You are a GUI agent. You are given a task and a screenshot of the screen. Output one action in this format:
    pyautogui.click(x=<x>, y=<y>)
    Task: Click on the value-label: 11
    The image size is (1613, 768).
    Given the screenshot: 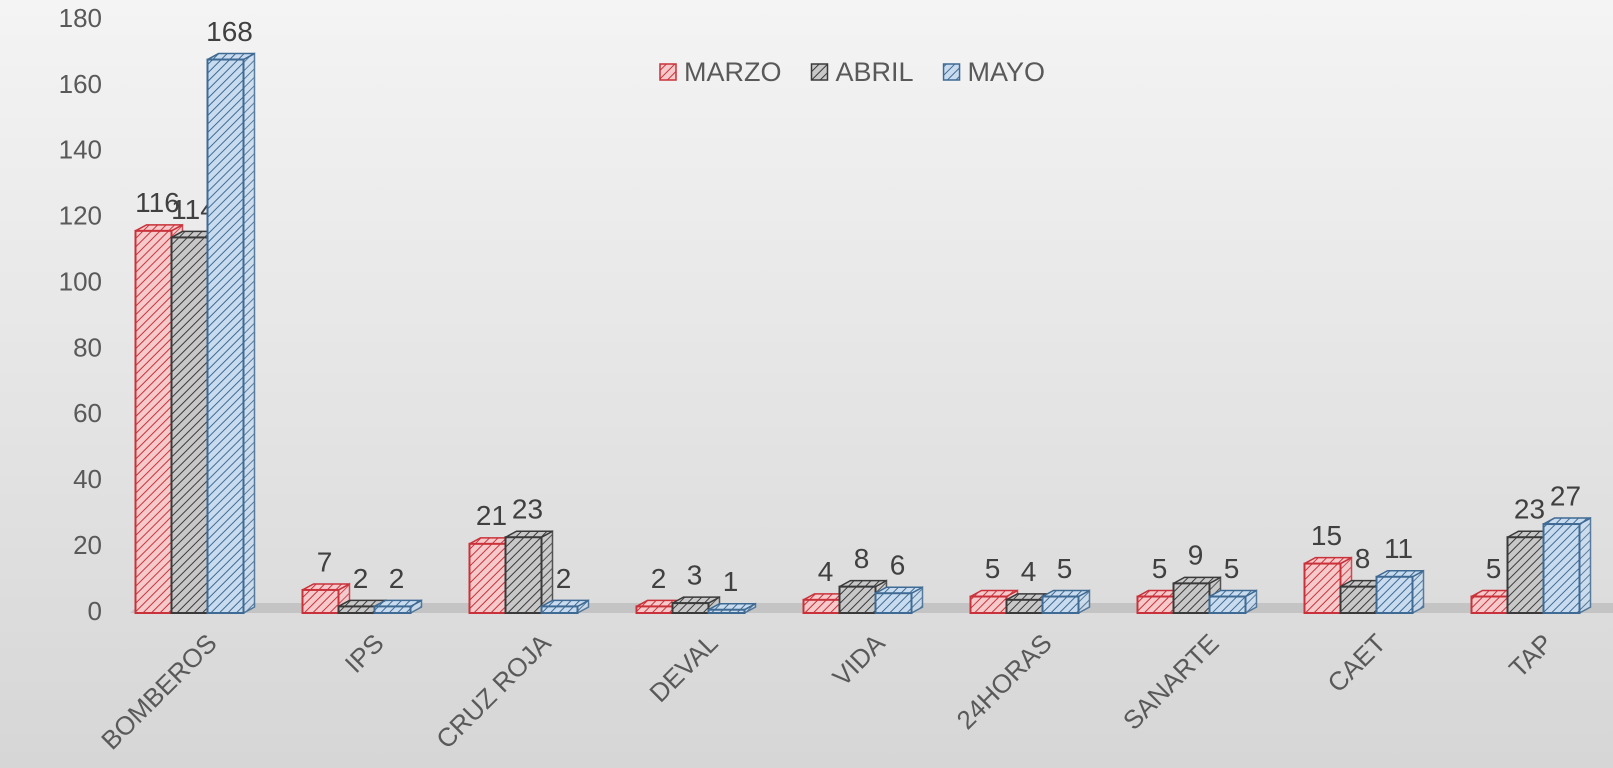 What is the action you would take?
    pyautogui.click(x=1398, y=548)
    